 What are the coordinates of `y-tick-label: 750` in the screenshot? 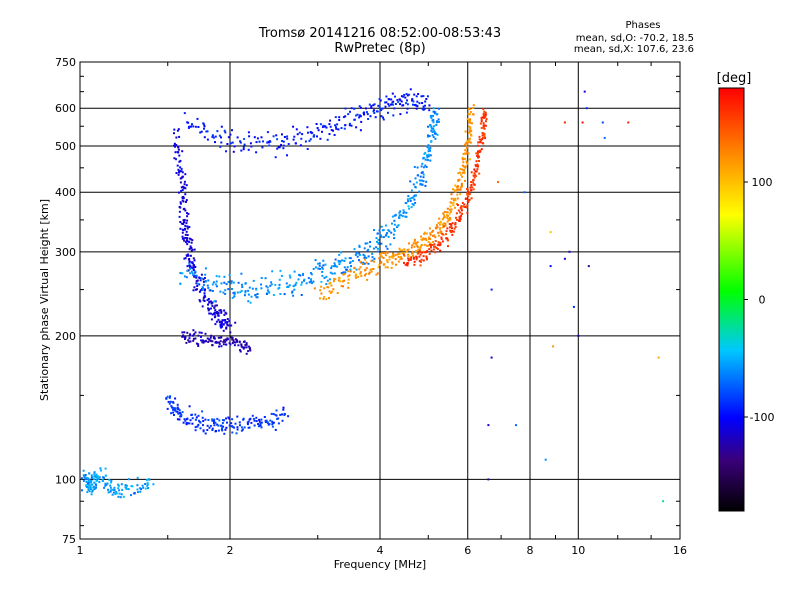 It's located at (65, 62).